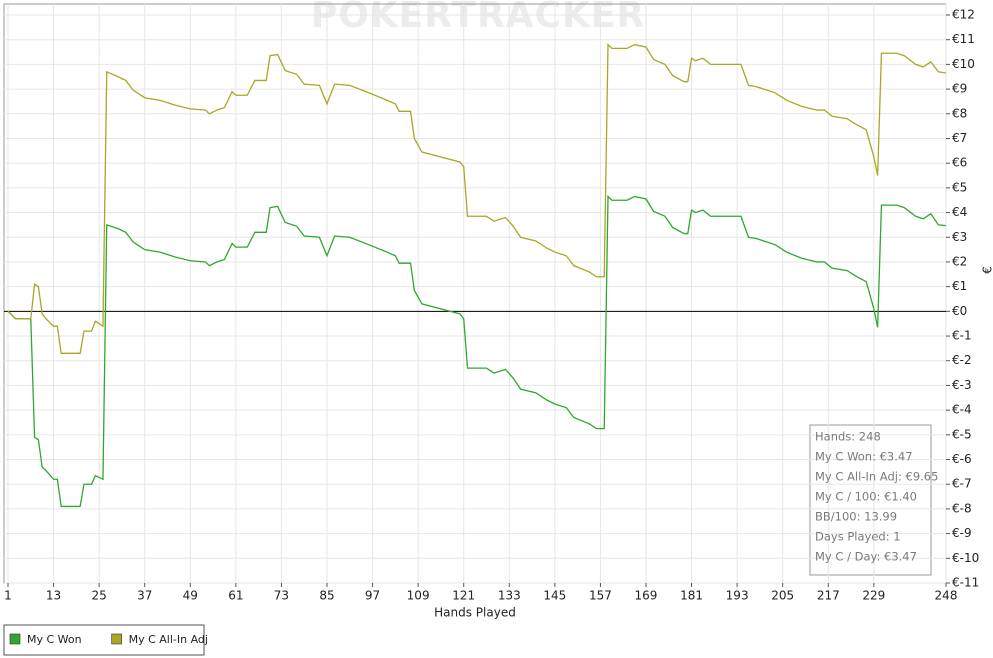  Describe the element at coordinates (848, 437) in the screenshot. I see `stat-line: Hands: 248` at that location.